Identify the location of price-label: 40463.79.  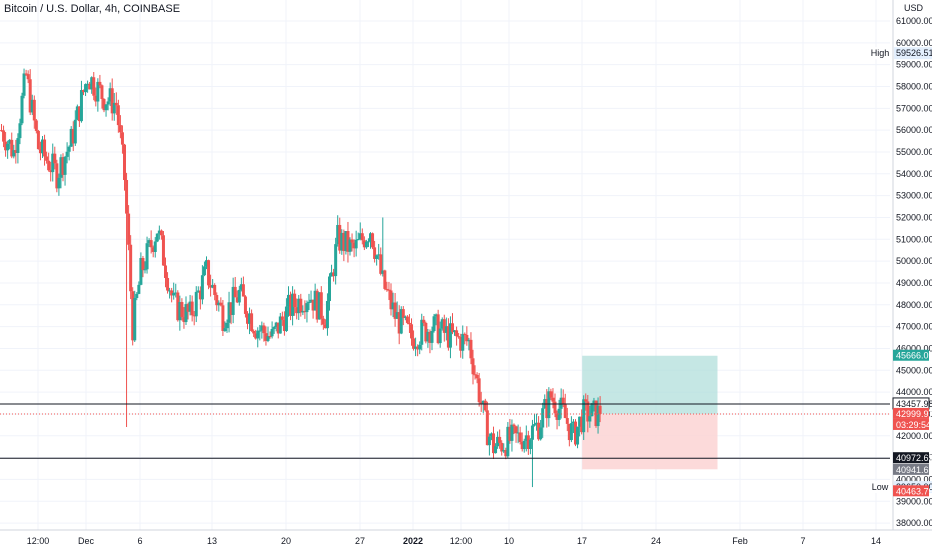
(912, 491).